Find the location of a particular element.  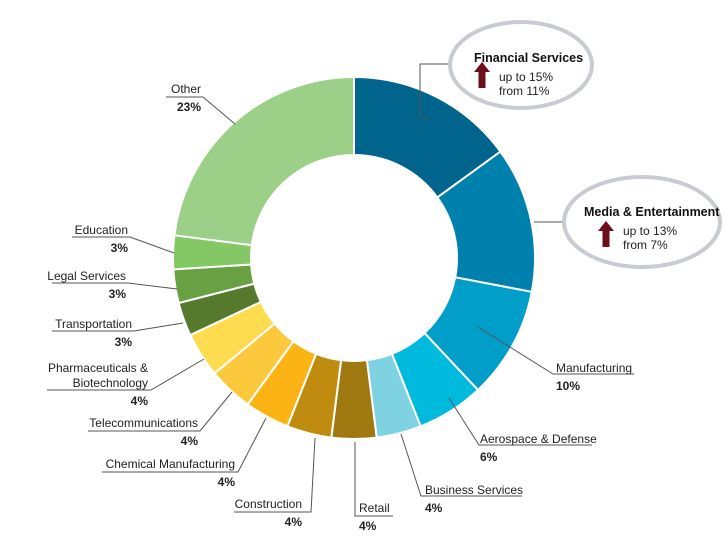

label-retail: Retail is located at coordinates (374, 508).